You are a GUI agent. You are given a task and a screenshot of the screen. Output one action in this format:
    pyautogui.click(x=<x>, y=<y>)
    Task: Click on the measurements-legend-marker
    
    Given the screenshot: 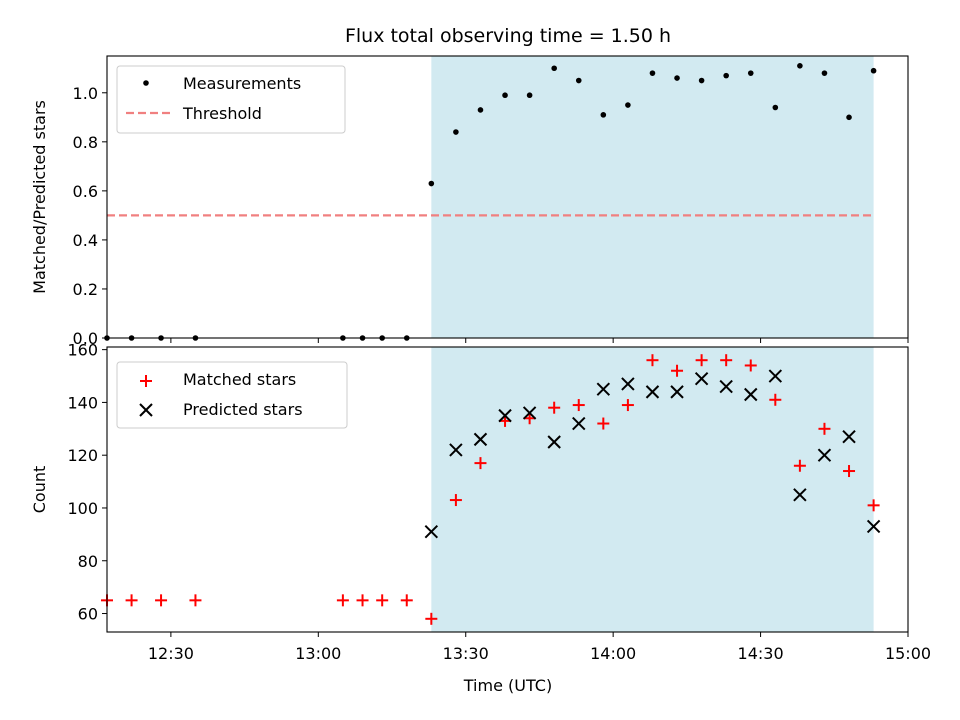 What is the action you would take?
    pyautogui.click(x=146, y=83)
    